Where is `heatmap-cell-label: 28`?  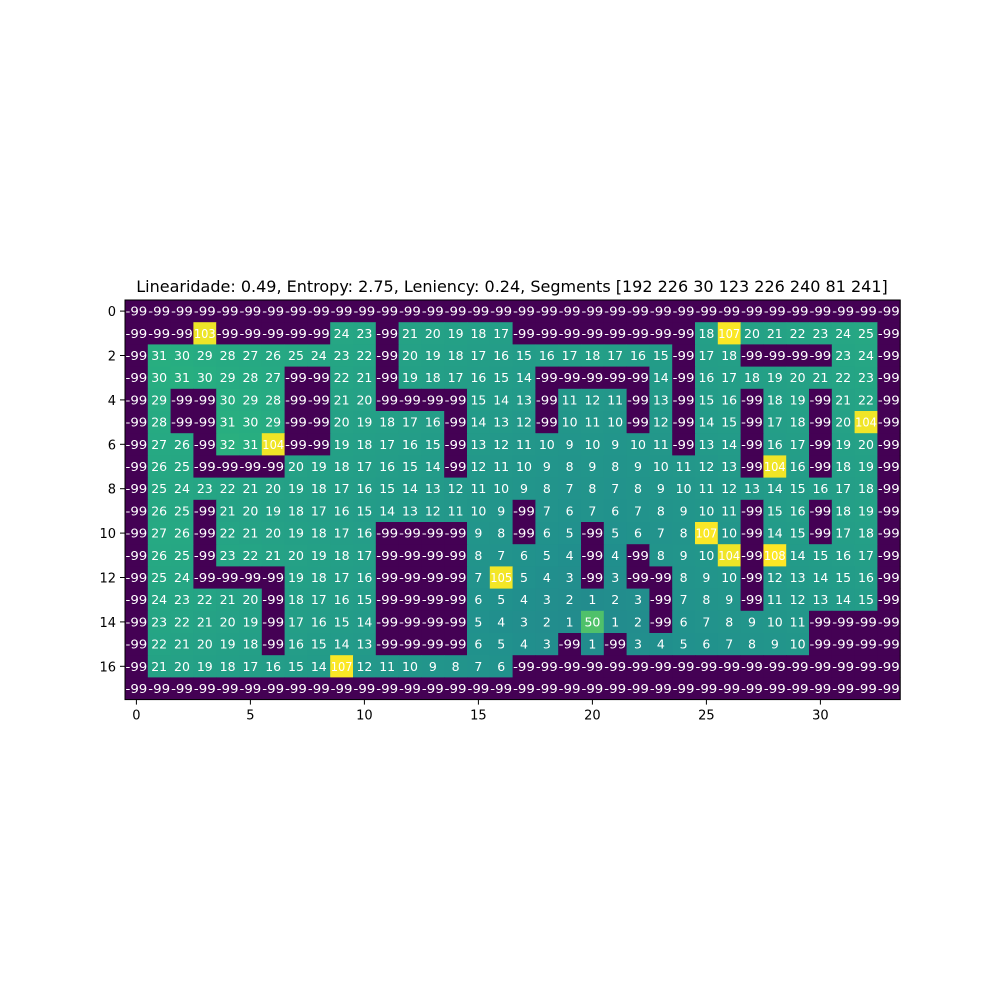
heatmap-cell-label: 28 is located at coordinates (159, 422).